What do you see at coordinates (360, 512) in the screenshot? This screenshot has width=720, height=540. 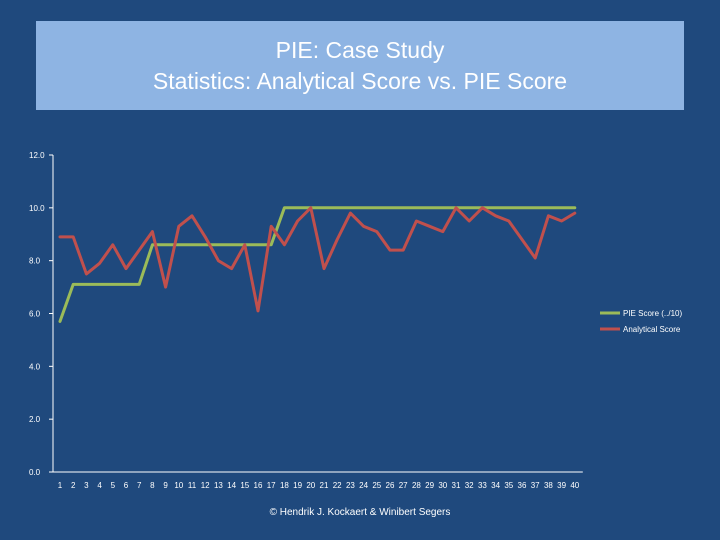 I see `copyright-footer: © Hendrik J. Kockaert & Winibert Segers` at bounding box center [360, 512].